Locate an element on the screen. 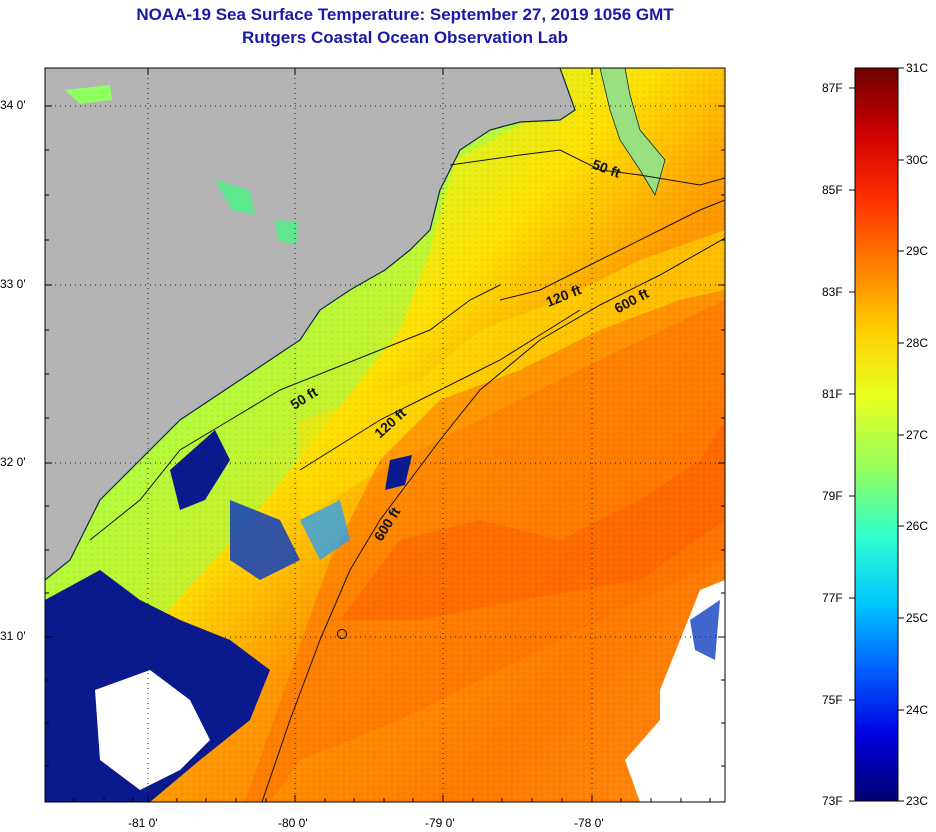 The height and width of the screenshot is (832, 936). colorbar-label-f: 87F is located at coordinates (832, 88).